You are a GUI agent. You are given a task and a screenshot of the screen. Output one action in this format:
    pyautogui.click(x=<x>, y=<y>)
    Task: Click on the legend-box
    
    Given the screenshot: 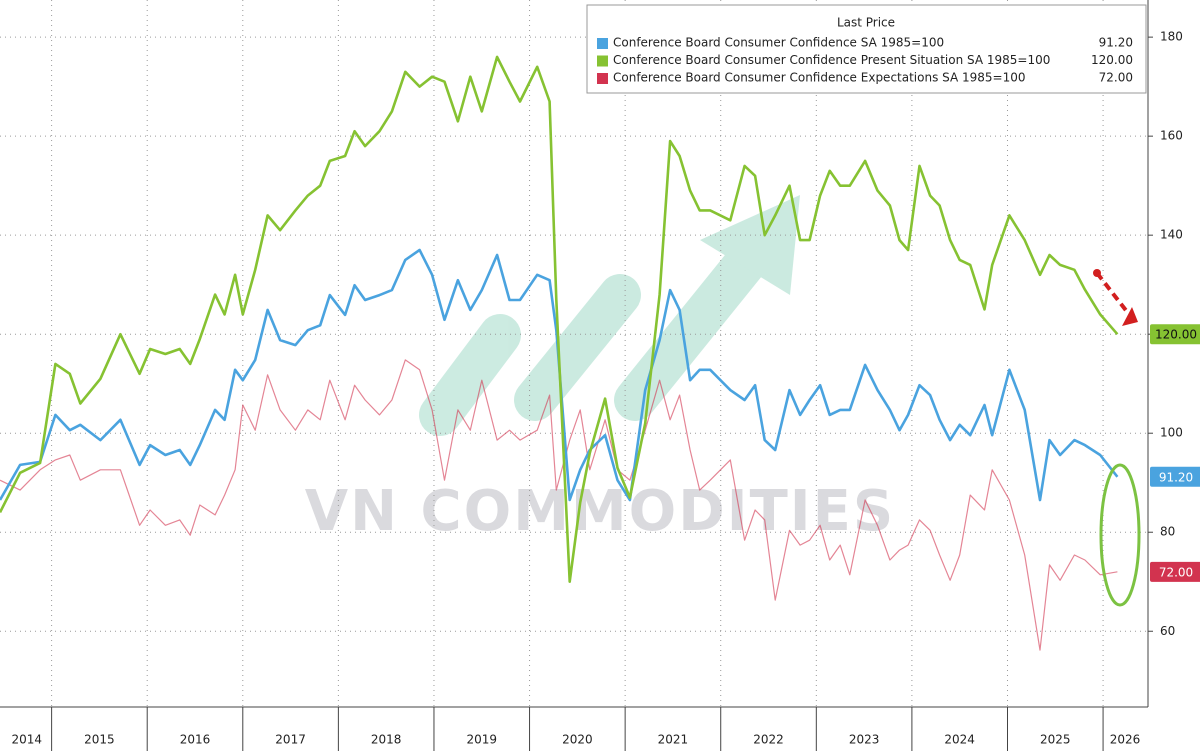 What is the action you would take?
    pyautogui.click(x=866, y=49)
    